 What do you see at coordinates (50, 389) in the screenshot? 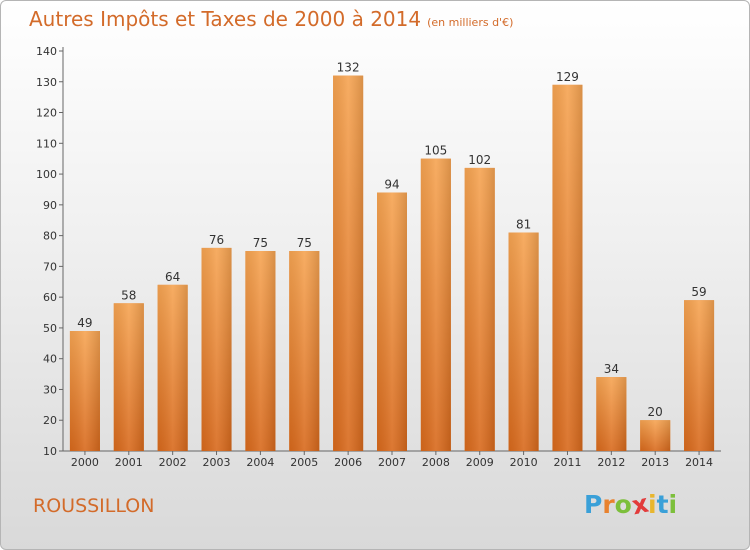
I see `y-tick-label: 30` at bounding box center [50, 389].